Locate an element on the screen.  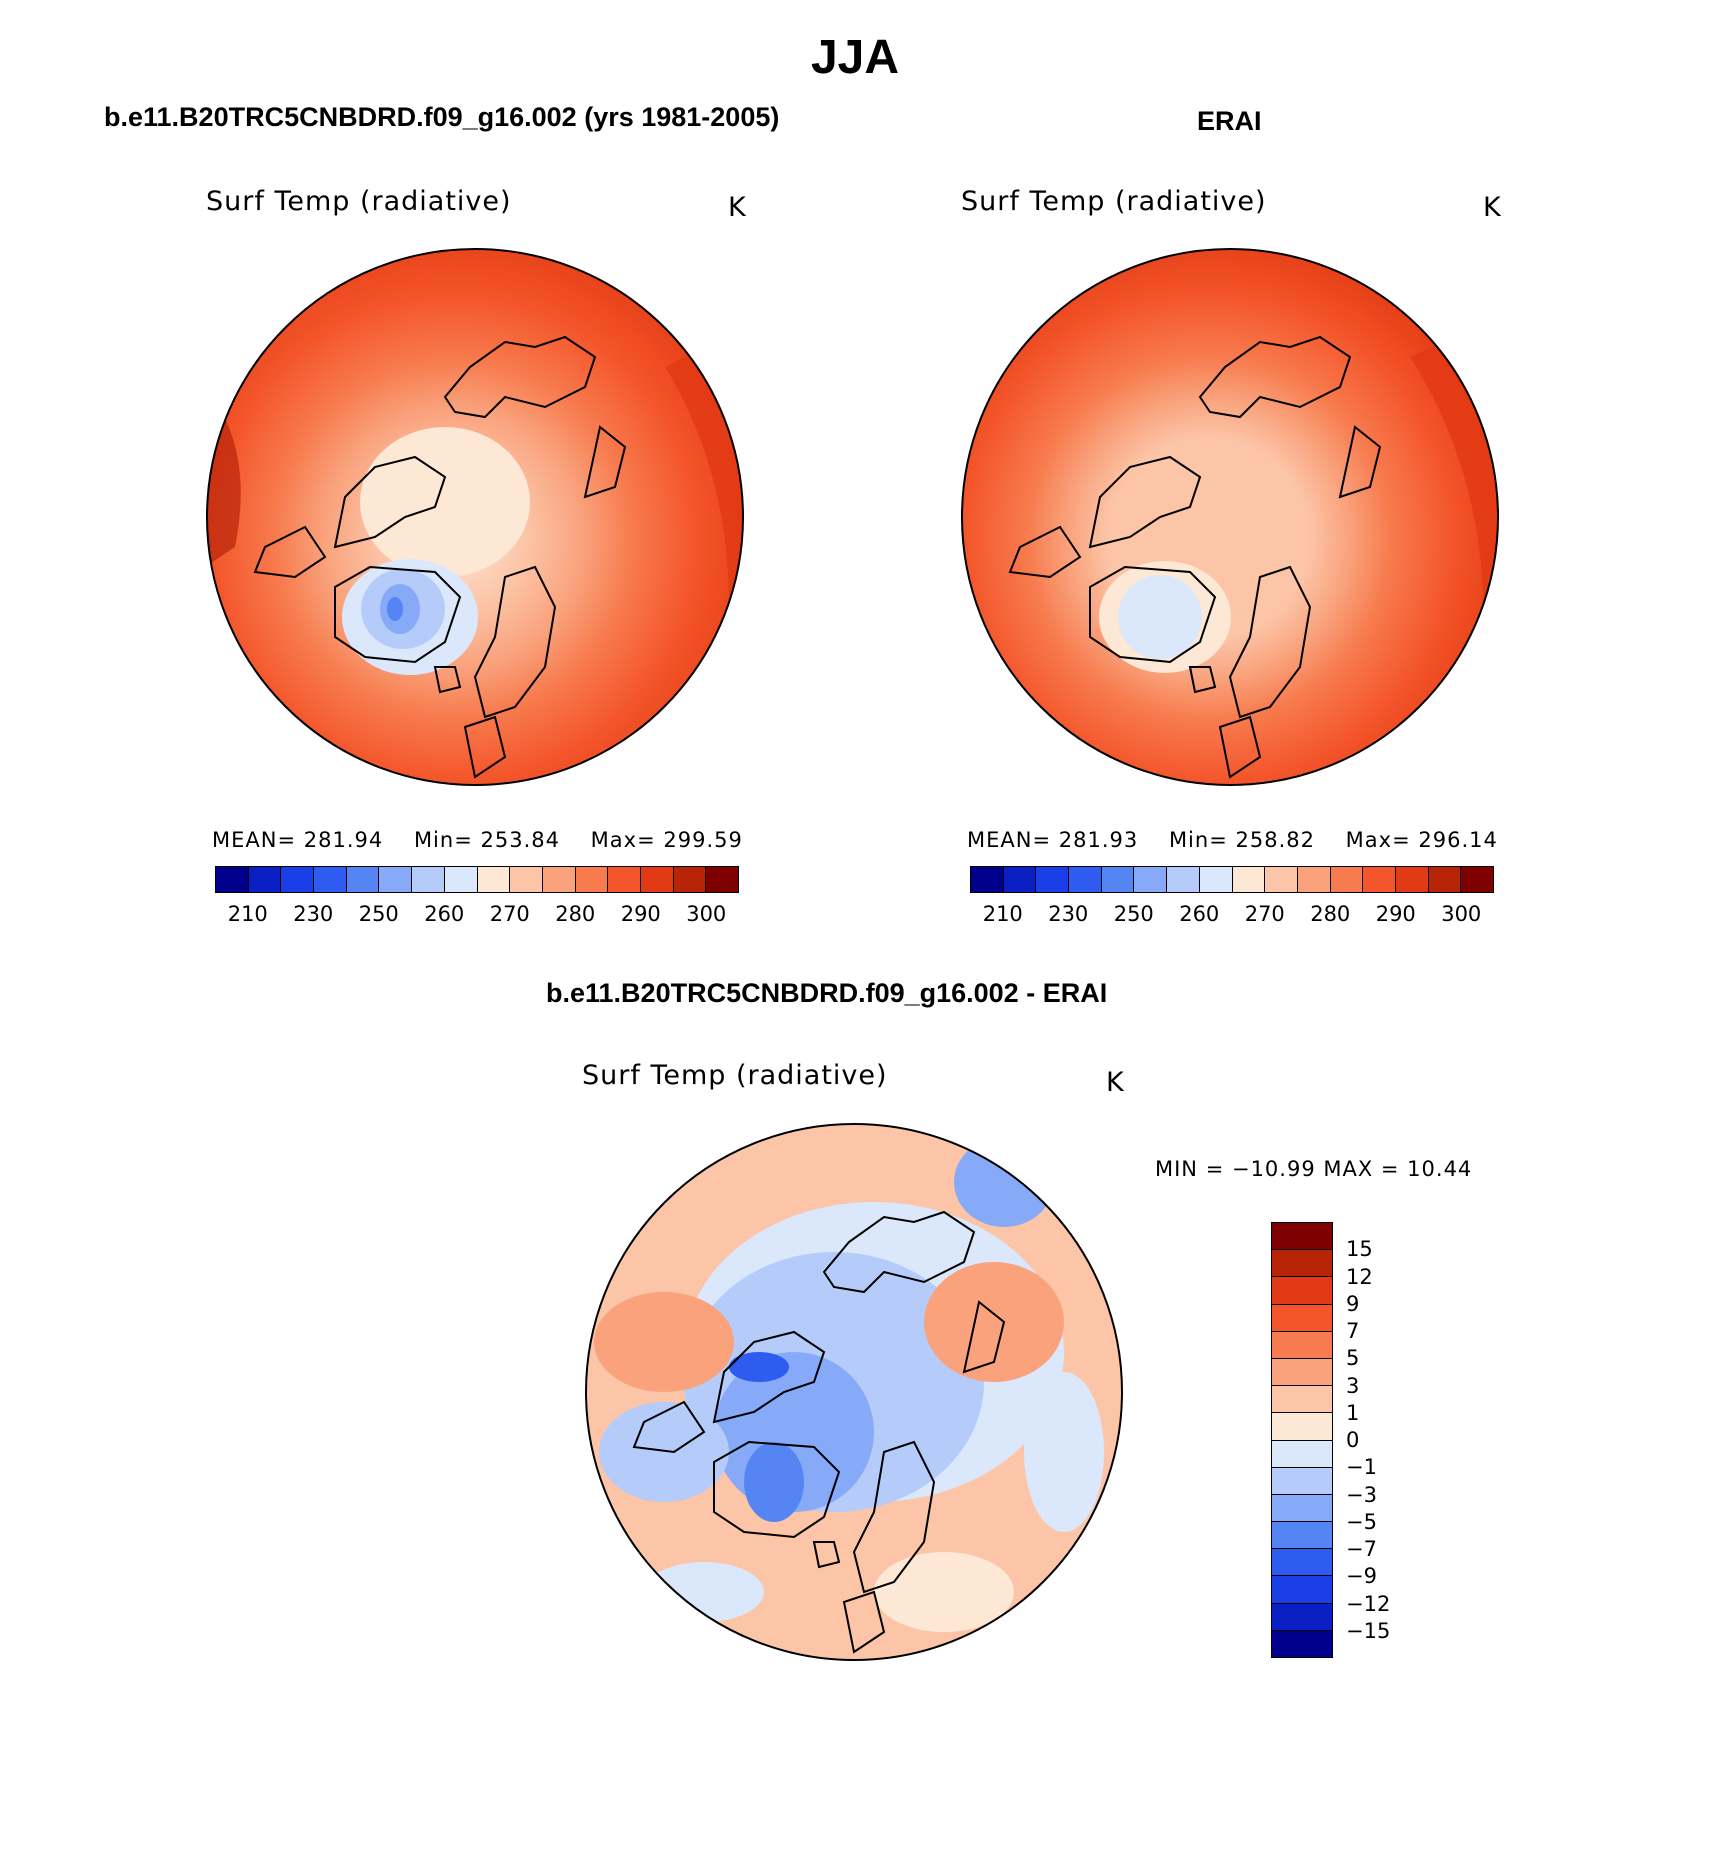
panel-heading-diff: b.e11.B20TRC5CNBDRD.f09_g16.002 - ERAI is located at coordinates (827, 993).